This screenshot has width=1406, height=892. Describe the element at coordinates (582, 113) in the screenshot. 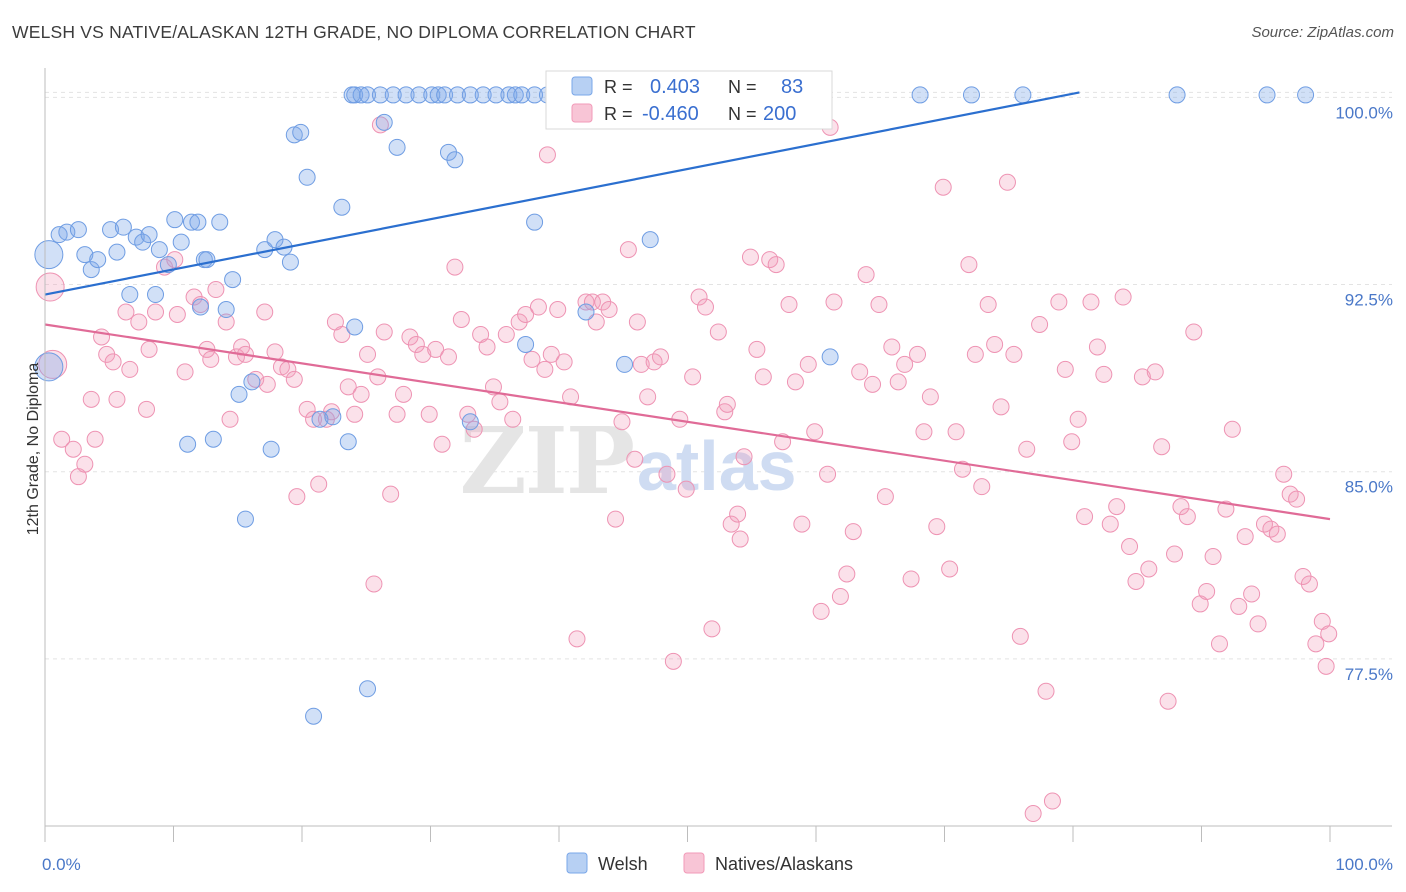

I see `legend-swatch-natives` at that location.